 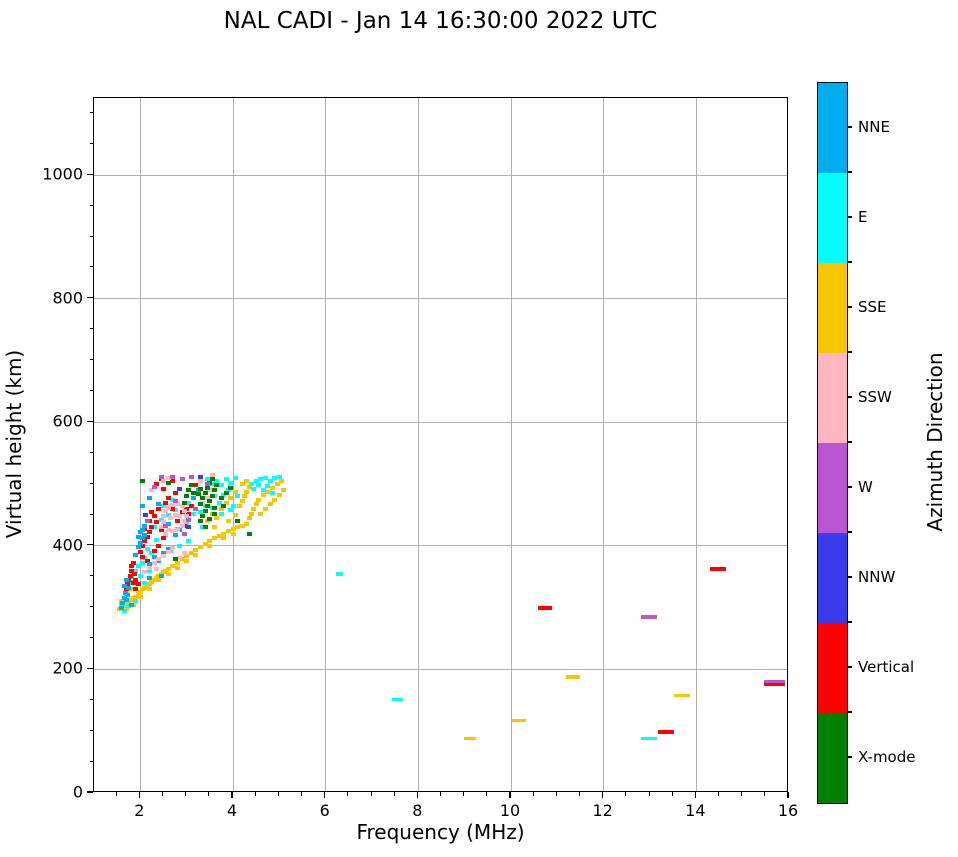 I want to click on gridline-vertical, so click(x=696, y=444).